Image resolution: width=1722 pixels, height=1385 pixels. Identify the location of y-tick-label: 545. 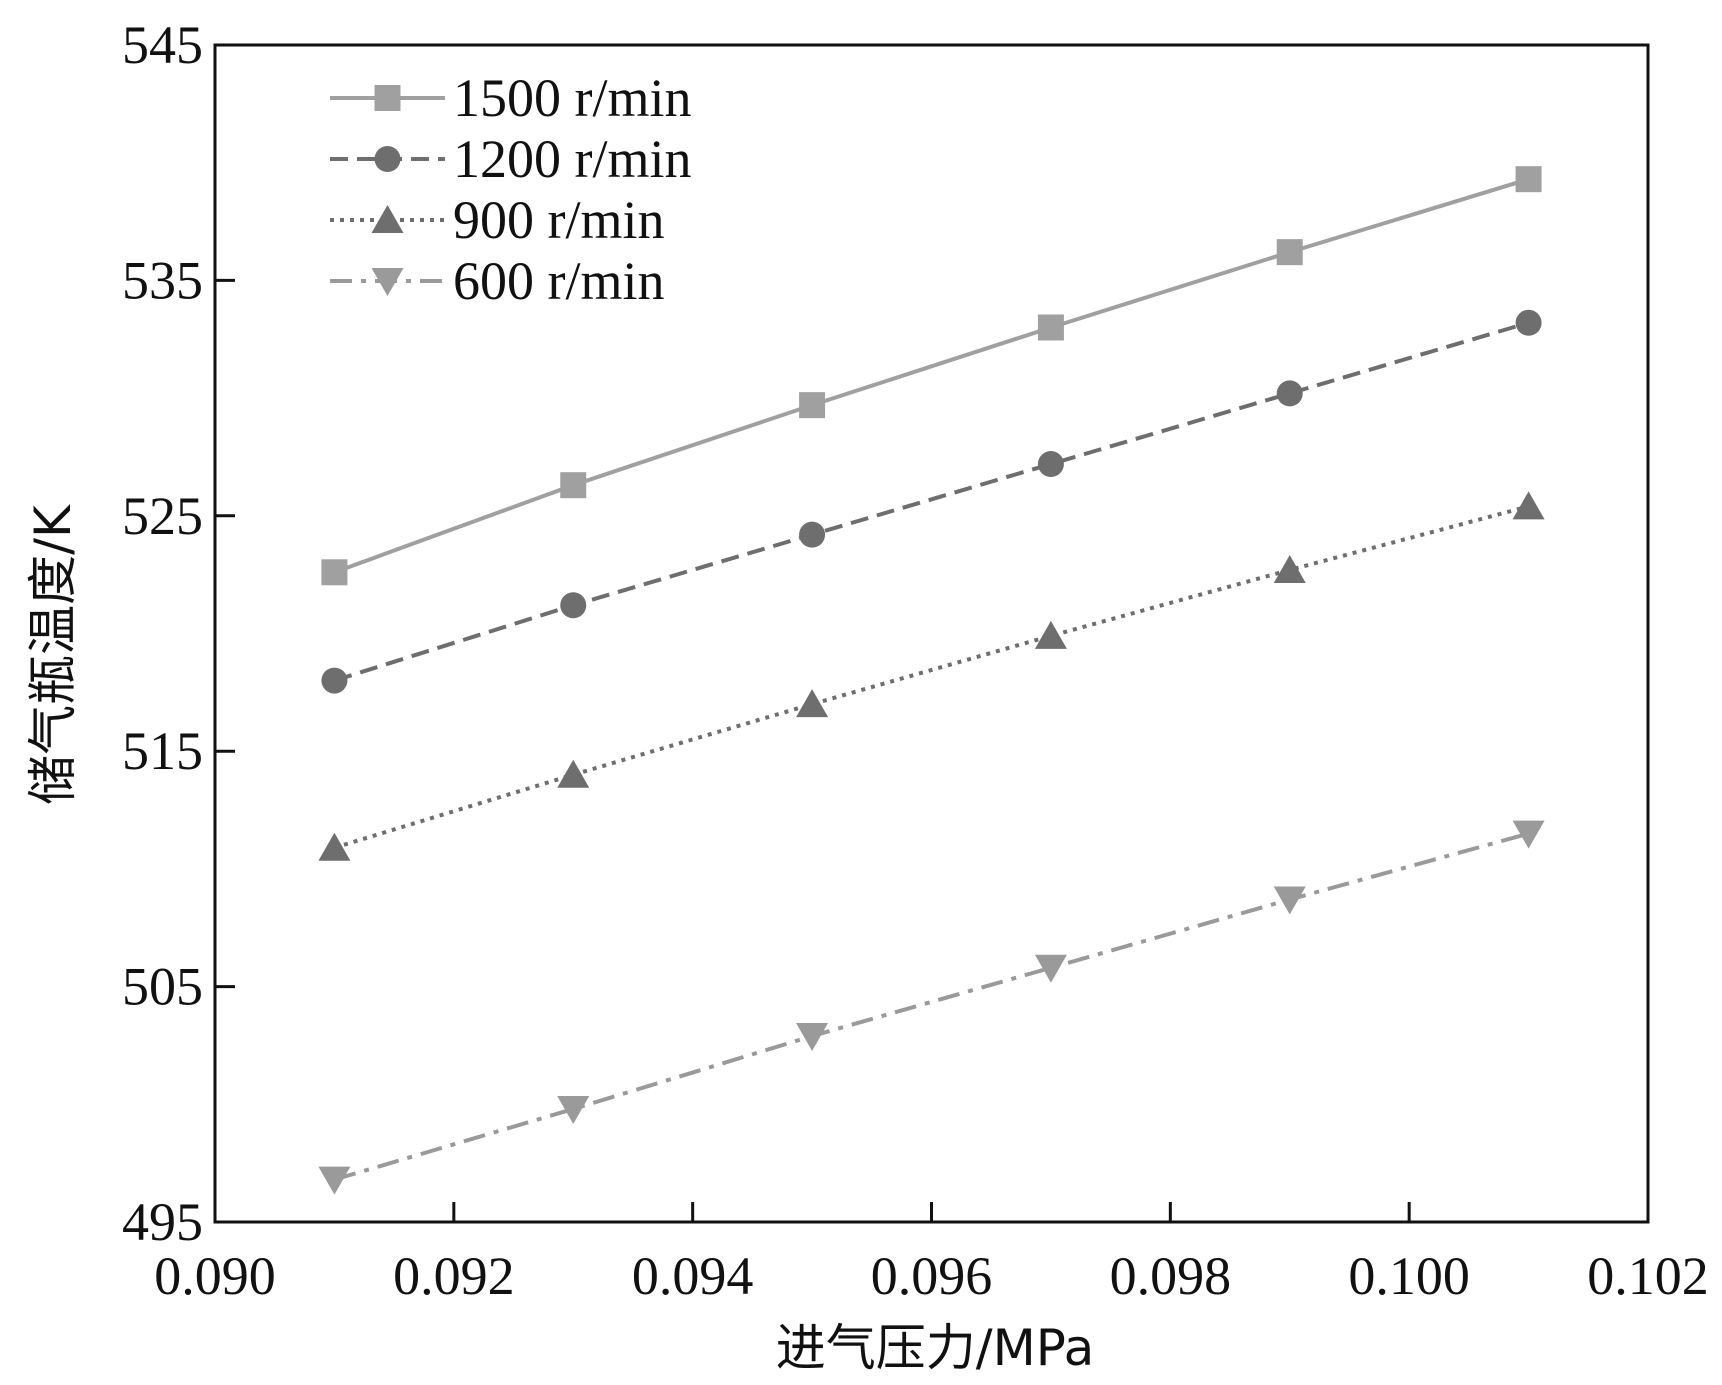
(162, 45).